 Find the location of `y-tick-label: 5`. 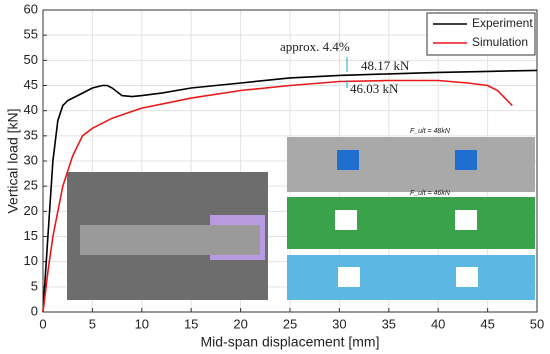

y-tick-label: 5 is located at coordinates (34, 285).